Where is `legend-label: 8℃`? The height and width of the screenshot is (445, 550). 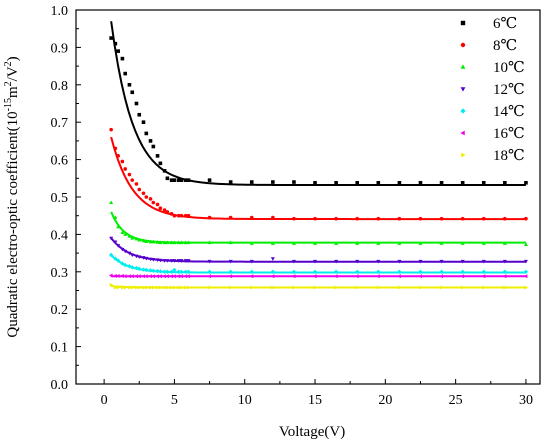 legend-label: 8℃ is located at coordinates (505, 46).